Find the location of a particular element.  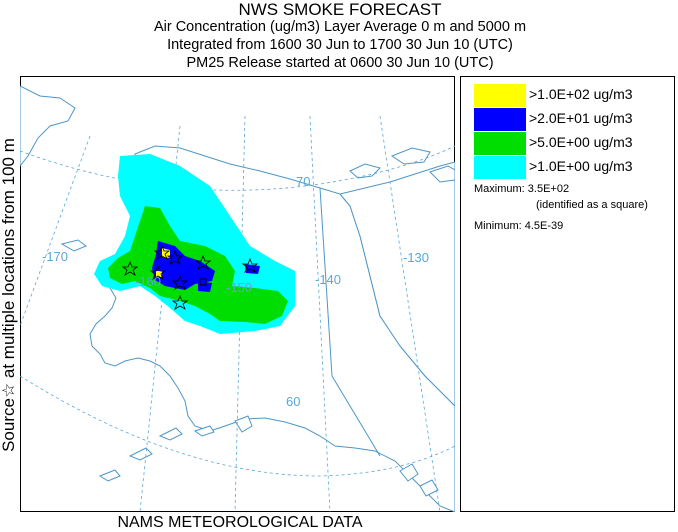

minimum-value: 4.5E-39 is located at coordinates (544, 226).